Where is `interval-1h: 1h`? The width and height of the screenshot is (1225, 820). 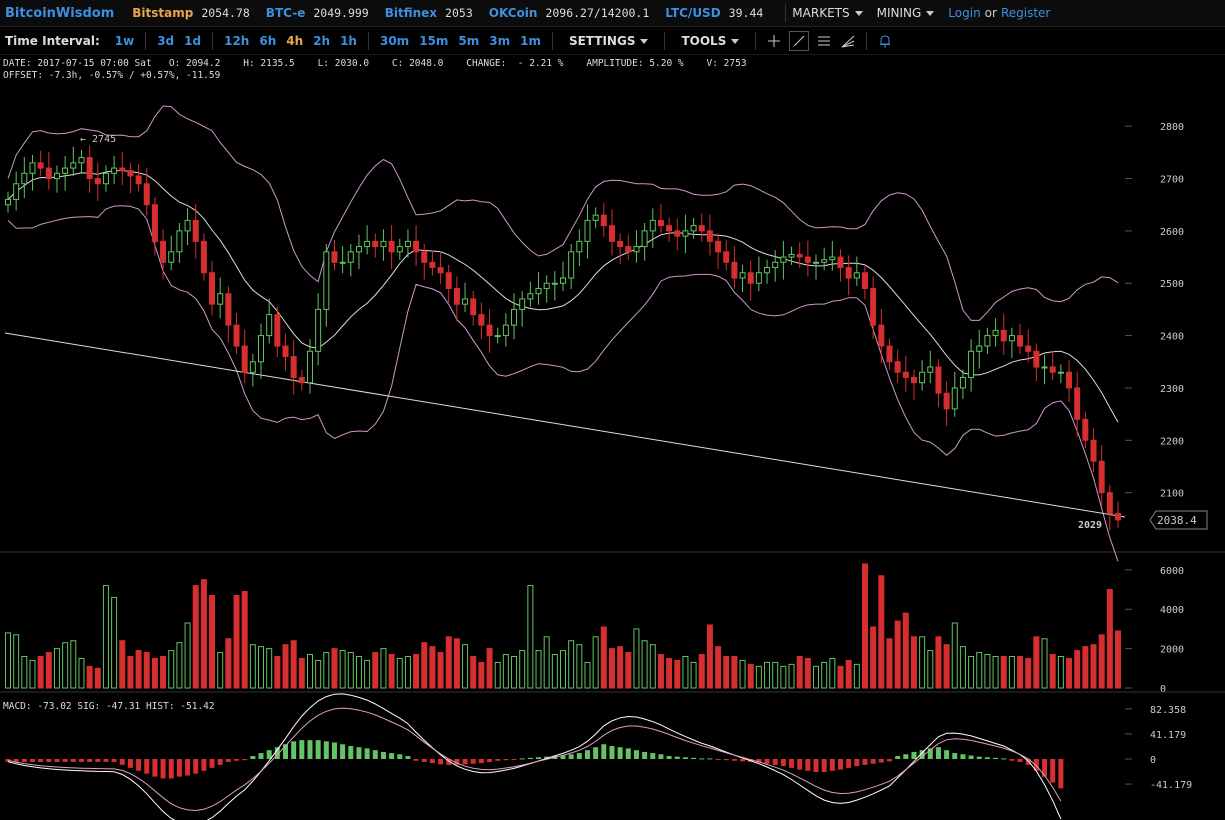
interval-1h: 1h is located at coordinates (348, 41).